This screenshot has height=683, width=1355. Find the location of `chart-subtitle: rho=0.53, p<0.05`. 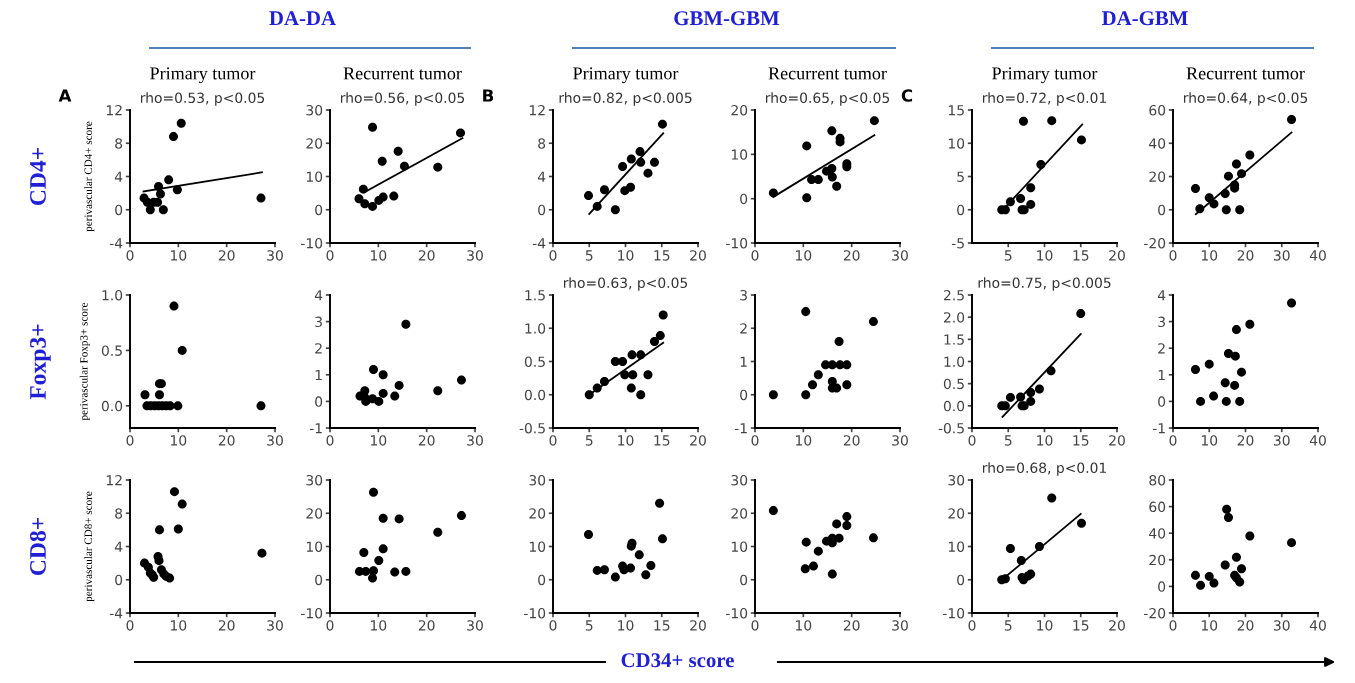

chart-subtitle: rho=0.53, p<0.05 is located at coordinates (202, 99).